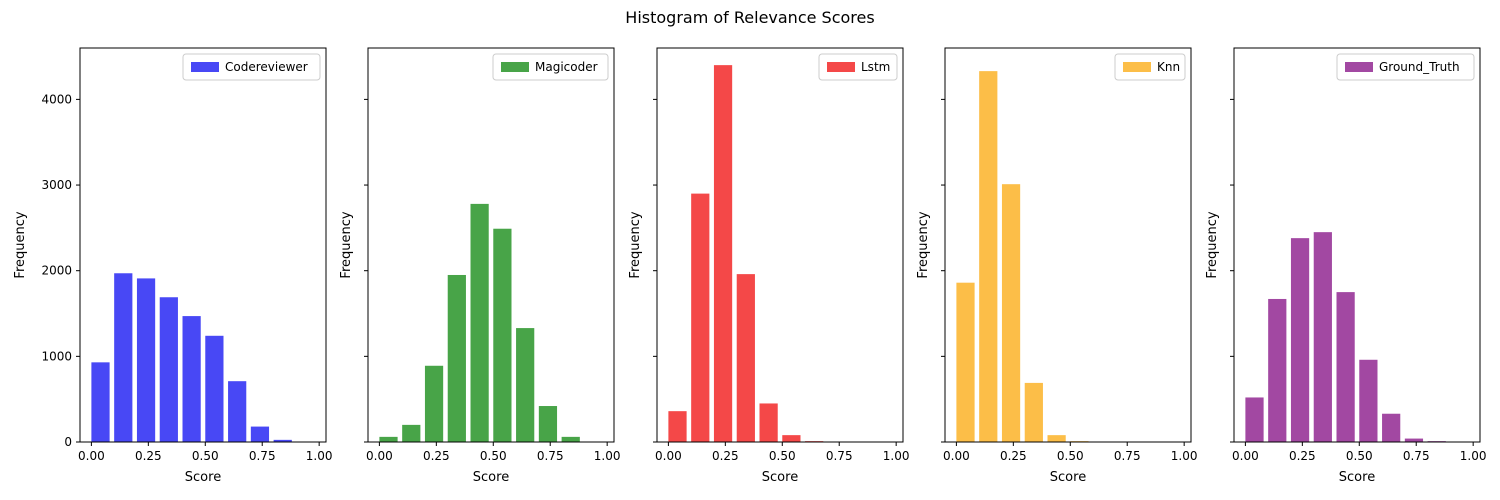 The width and height of the screenshot is (1500, 500). What do you see at coordinates (566, 67) in the screenshot?
I see `legend-label: Magicoder` at bounding box center [566, 67].